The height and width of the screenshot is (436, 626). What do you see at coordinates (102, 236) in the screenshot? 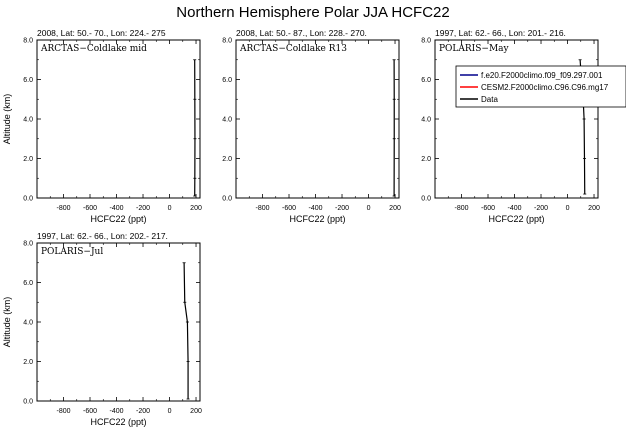
I see `panel-info: 1997, Lat: 62.- 66., Lon: 202.- 217.` at bounding box center [102, 236].